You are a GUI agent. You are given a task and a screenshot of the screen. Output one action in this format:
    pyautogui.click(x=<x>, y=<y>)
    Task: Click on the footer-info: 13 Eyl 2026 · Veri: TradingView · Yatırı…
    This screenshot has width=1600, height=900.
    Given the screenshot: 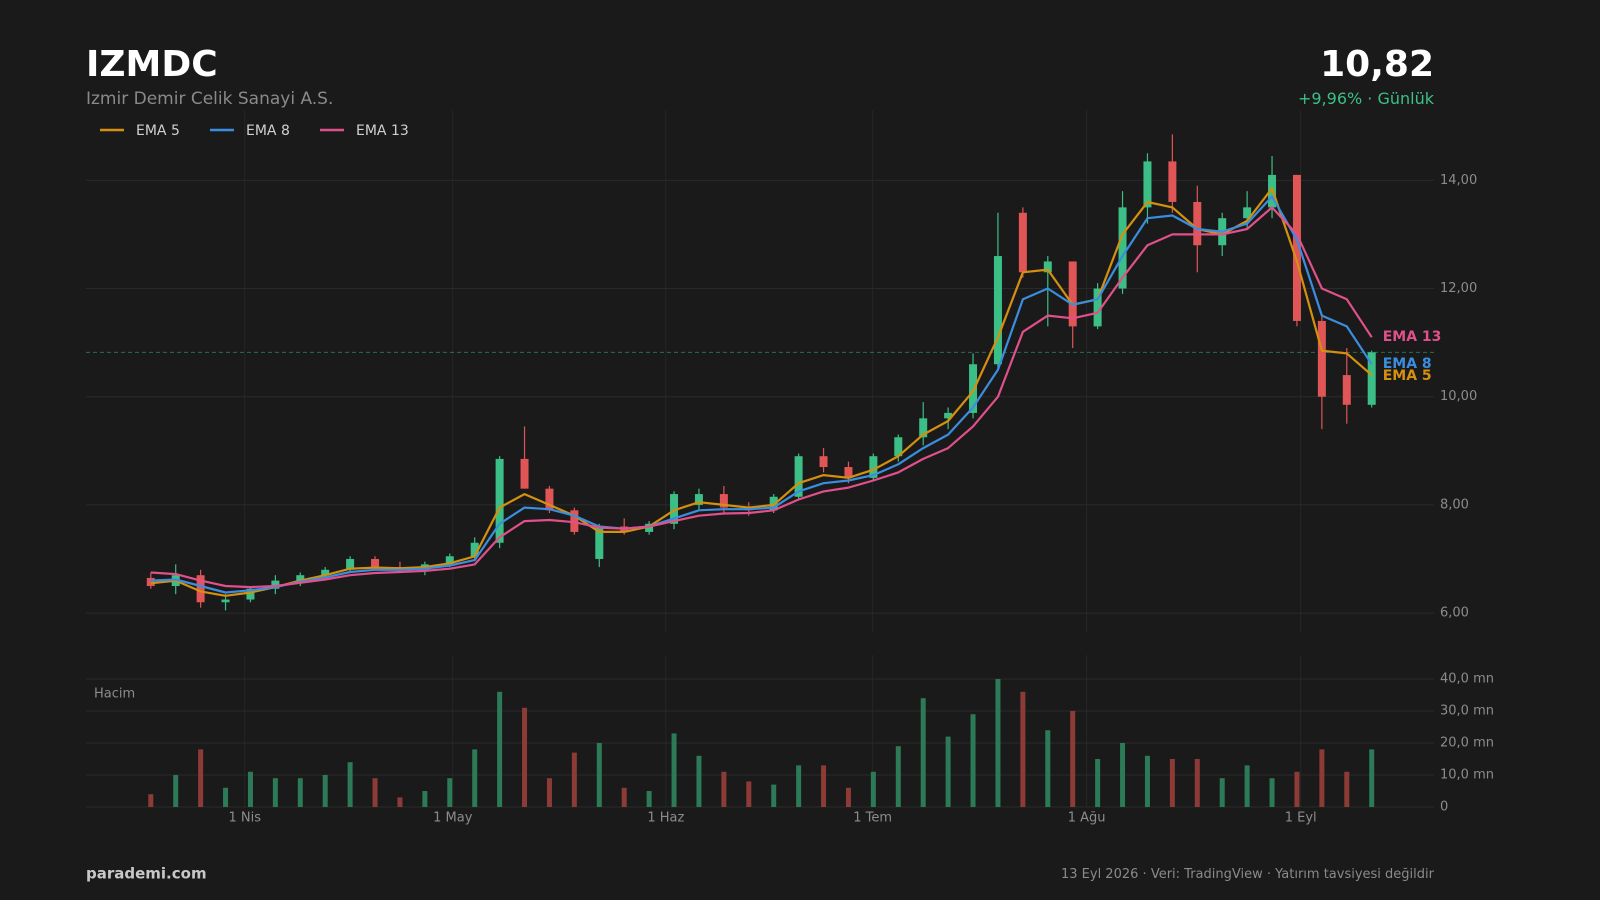 What is the action you would take?
    pyautogui.click(x=1248, y=874)
    